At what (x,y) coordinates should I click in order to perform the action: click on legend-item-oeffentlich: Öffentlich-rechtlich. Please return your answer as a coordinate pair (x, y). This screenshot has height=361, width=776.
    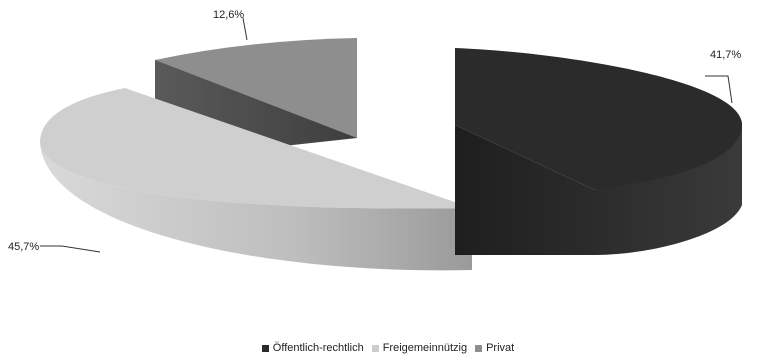
    Looking at the image, I should click on (312, 348).